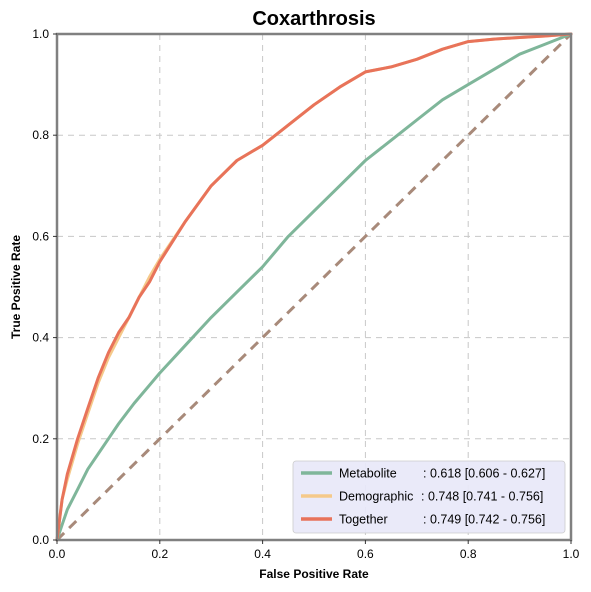  Describe the element at coordinates (484, 520) in the screenshot. I see `legend-value-together: : 0.749 [0.742 - 0.756]` at that location.